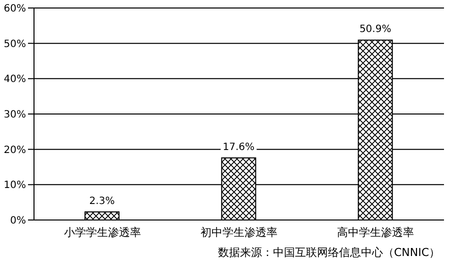 The width and height of the screenshot is (450, 264). Describe the element at coordinates (15, 115) in the screenshot. I see `y-tick-label: 30%` at that location.